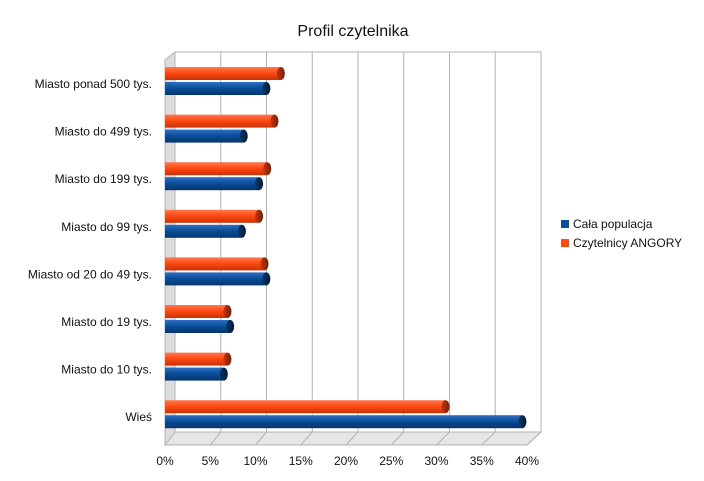 The height and width of the screenshot is (481, 704). I want to click on x-tick-label: 35%, so click(482, 461).